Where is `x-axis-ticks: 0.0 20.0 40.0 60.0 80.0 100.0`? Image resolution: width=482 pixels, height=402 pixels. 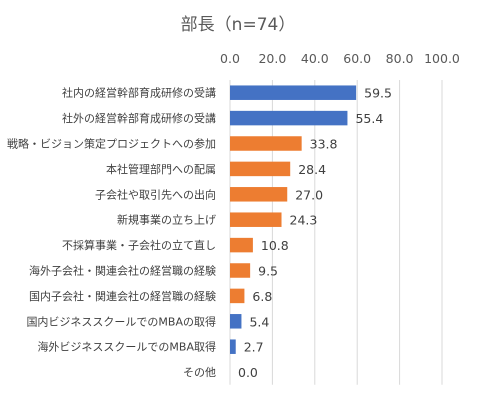
x-axis-ticks: 0.0 20.0 40.0 60.0 80.0 100.0 is located at coordinates (340, 58).